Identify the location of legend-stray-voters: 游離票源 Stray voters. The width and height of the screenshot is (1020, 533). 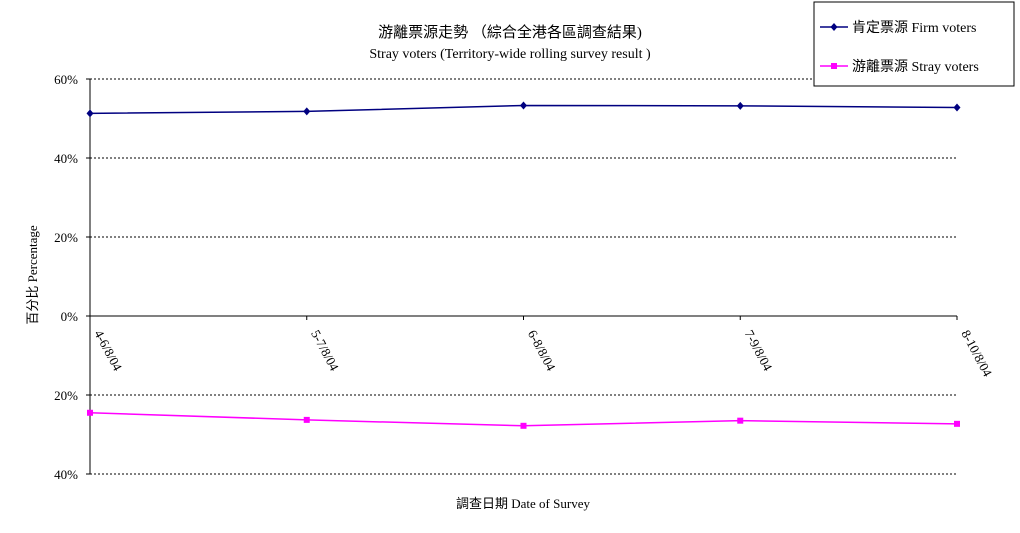
(915, 66).